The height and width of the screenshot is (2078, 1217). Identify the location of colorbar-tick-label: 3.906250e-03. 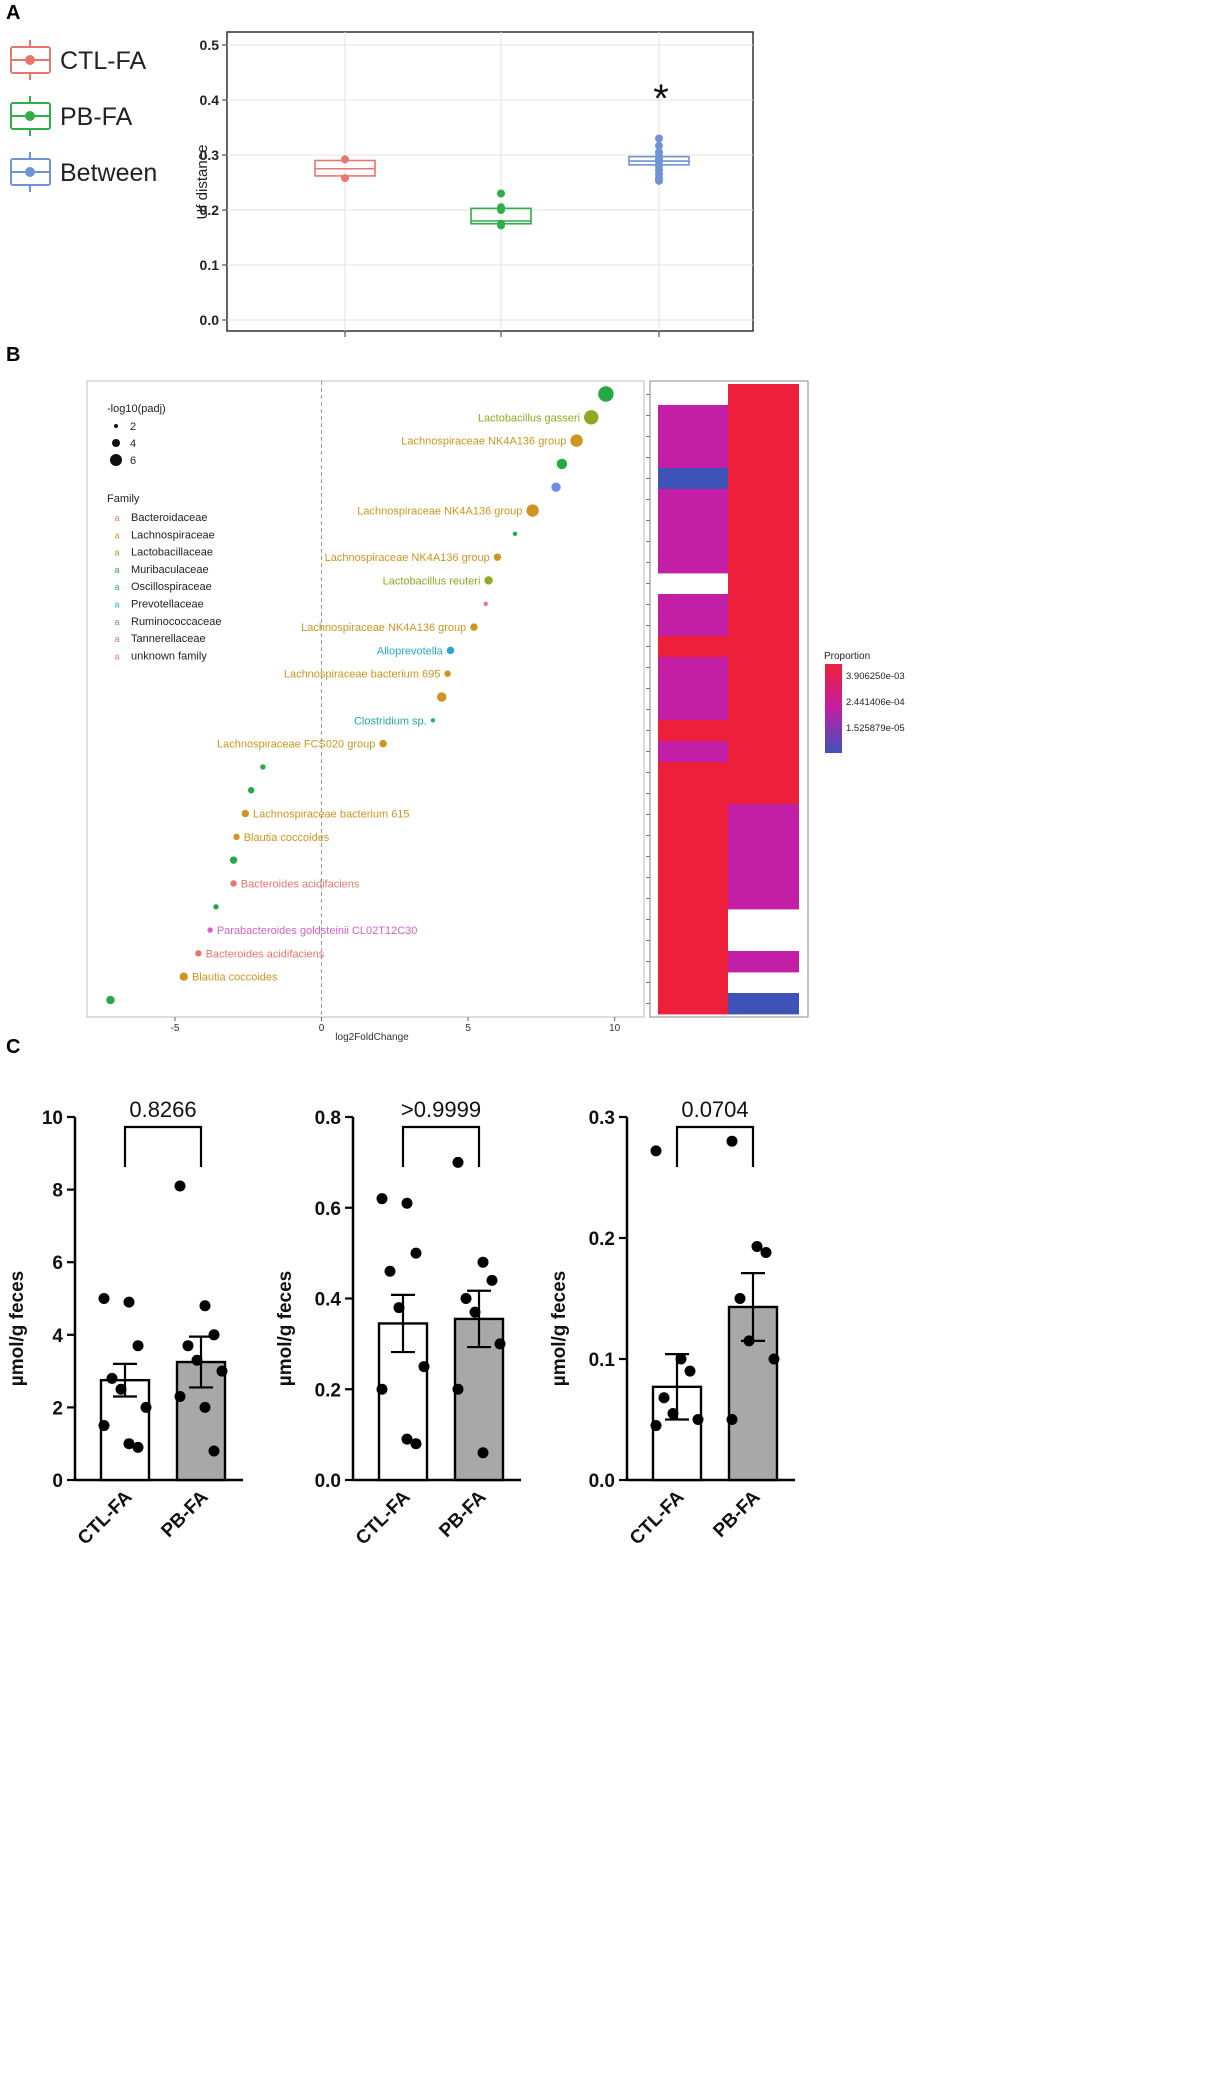
(875, 676).